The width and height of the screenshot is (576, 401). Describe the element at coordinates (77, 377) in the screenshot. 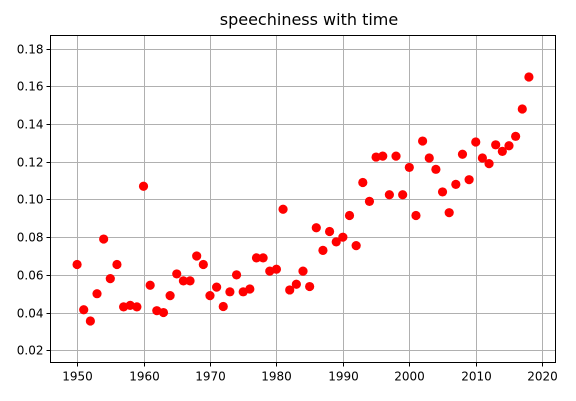

I see `x-tick-label: 1950` at that location.